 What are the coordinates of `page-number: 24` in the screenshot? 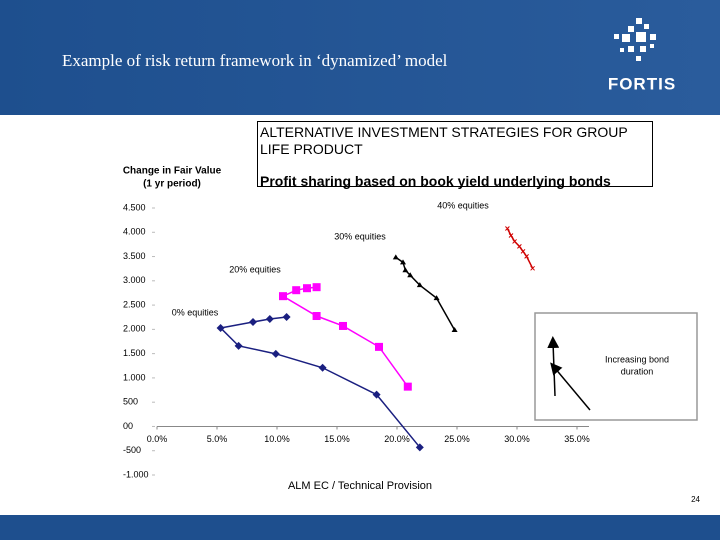 It's located at (695, 499).